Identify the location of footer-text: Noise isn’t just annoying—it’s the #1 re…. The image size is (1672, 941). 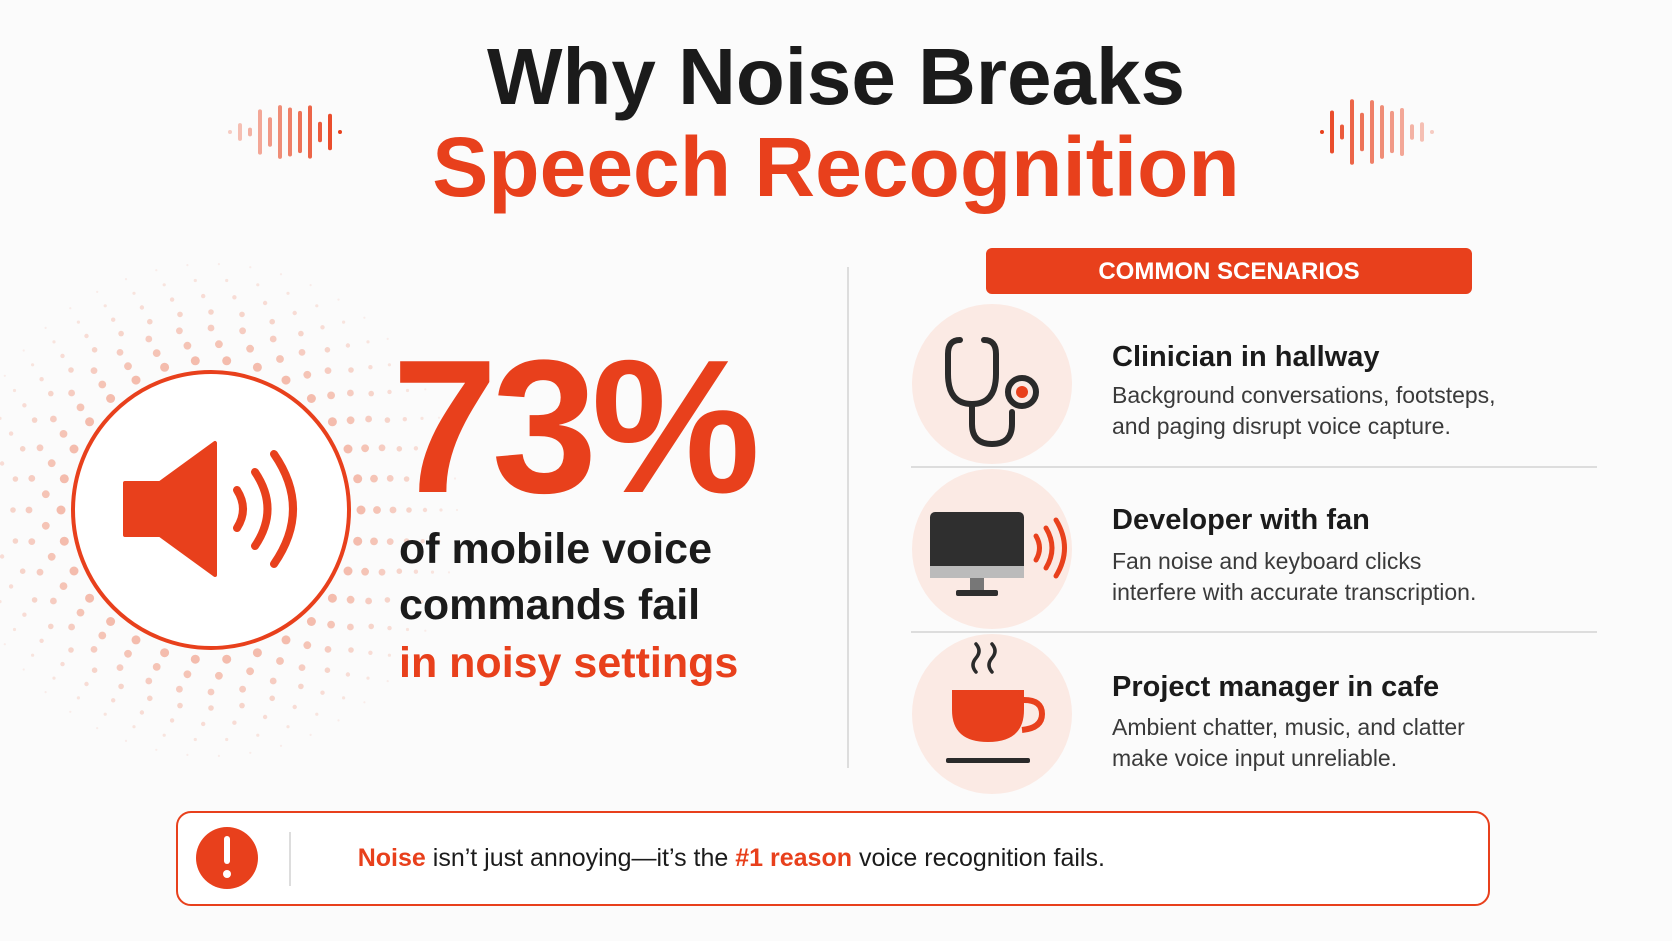
(724, 858).